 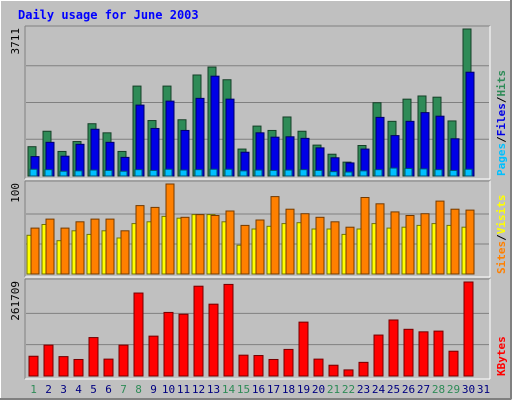 I want to click on day-label-15: 15, so click(x=243, y=389).